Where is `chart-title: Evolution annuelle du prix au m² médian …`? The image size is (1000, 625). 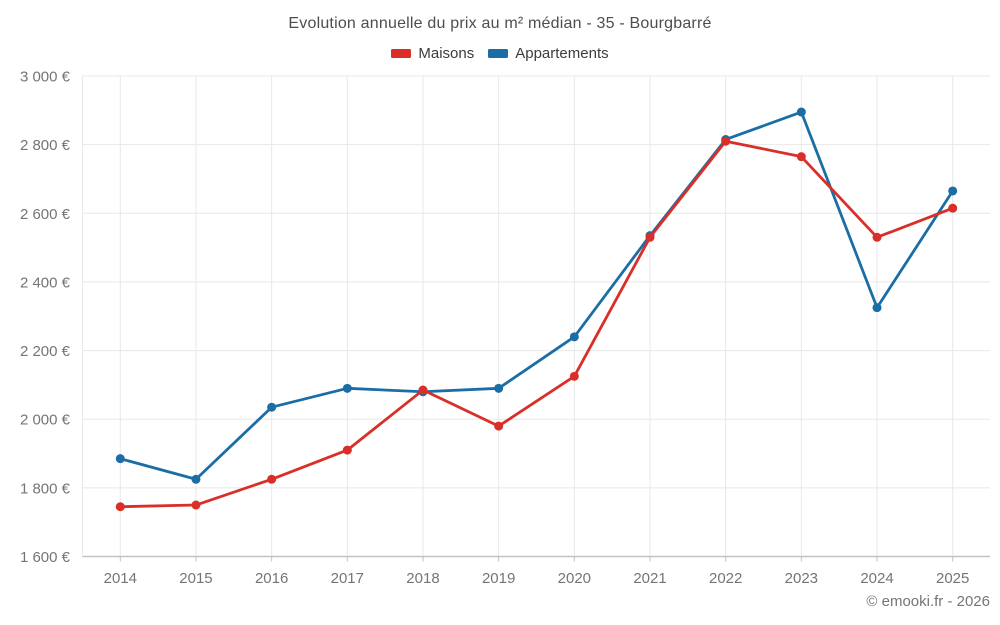 chart-title: Evolution annuelle du prix au m² médian … is located at coordinates (500, 23).